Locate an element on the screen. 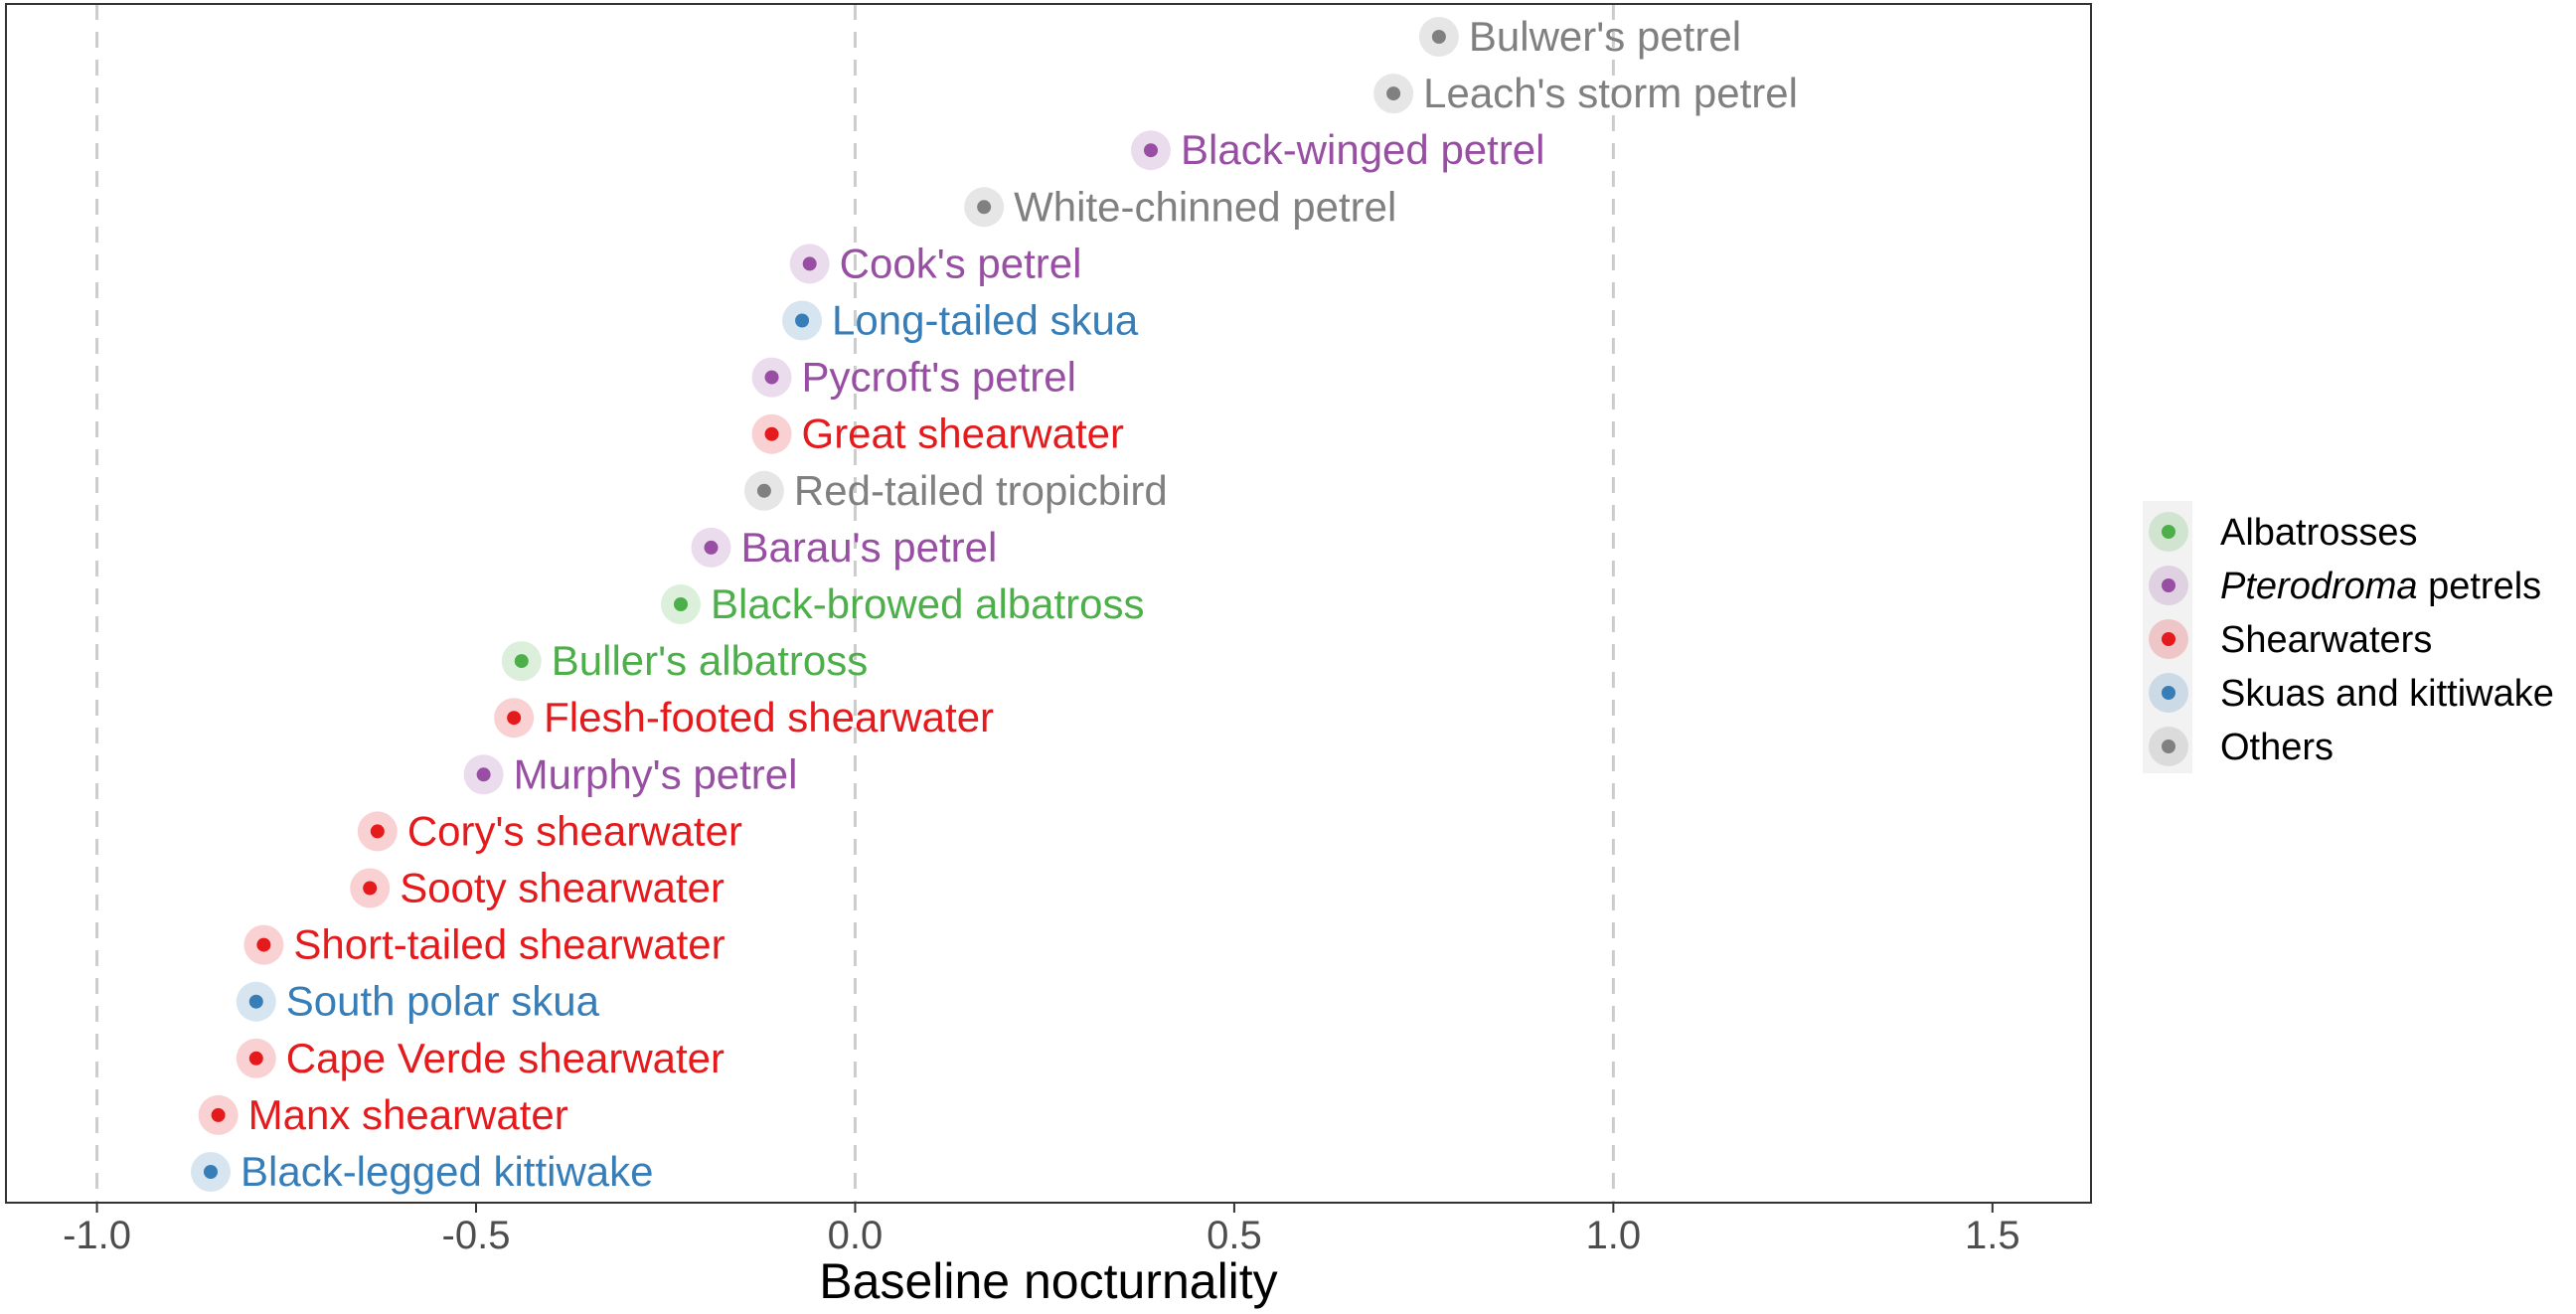  data-label: Red-tailed tropicbird is located at coordinates (981, 490).